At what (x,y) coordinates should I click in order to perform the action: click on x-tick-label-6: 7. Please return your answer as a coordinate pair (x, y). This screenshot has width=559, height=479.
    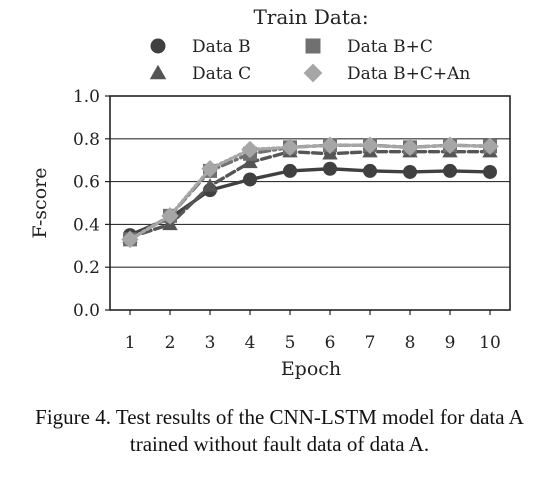
    Looking at the image, I should click on (370, 343).